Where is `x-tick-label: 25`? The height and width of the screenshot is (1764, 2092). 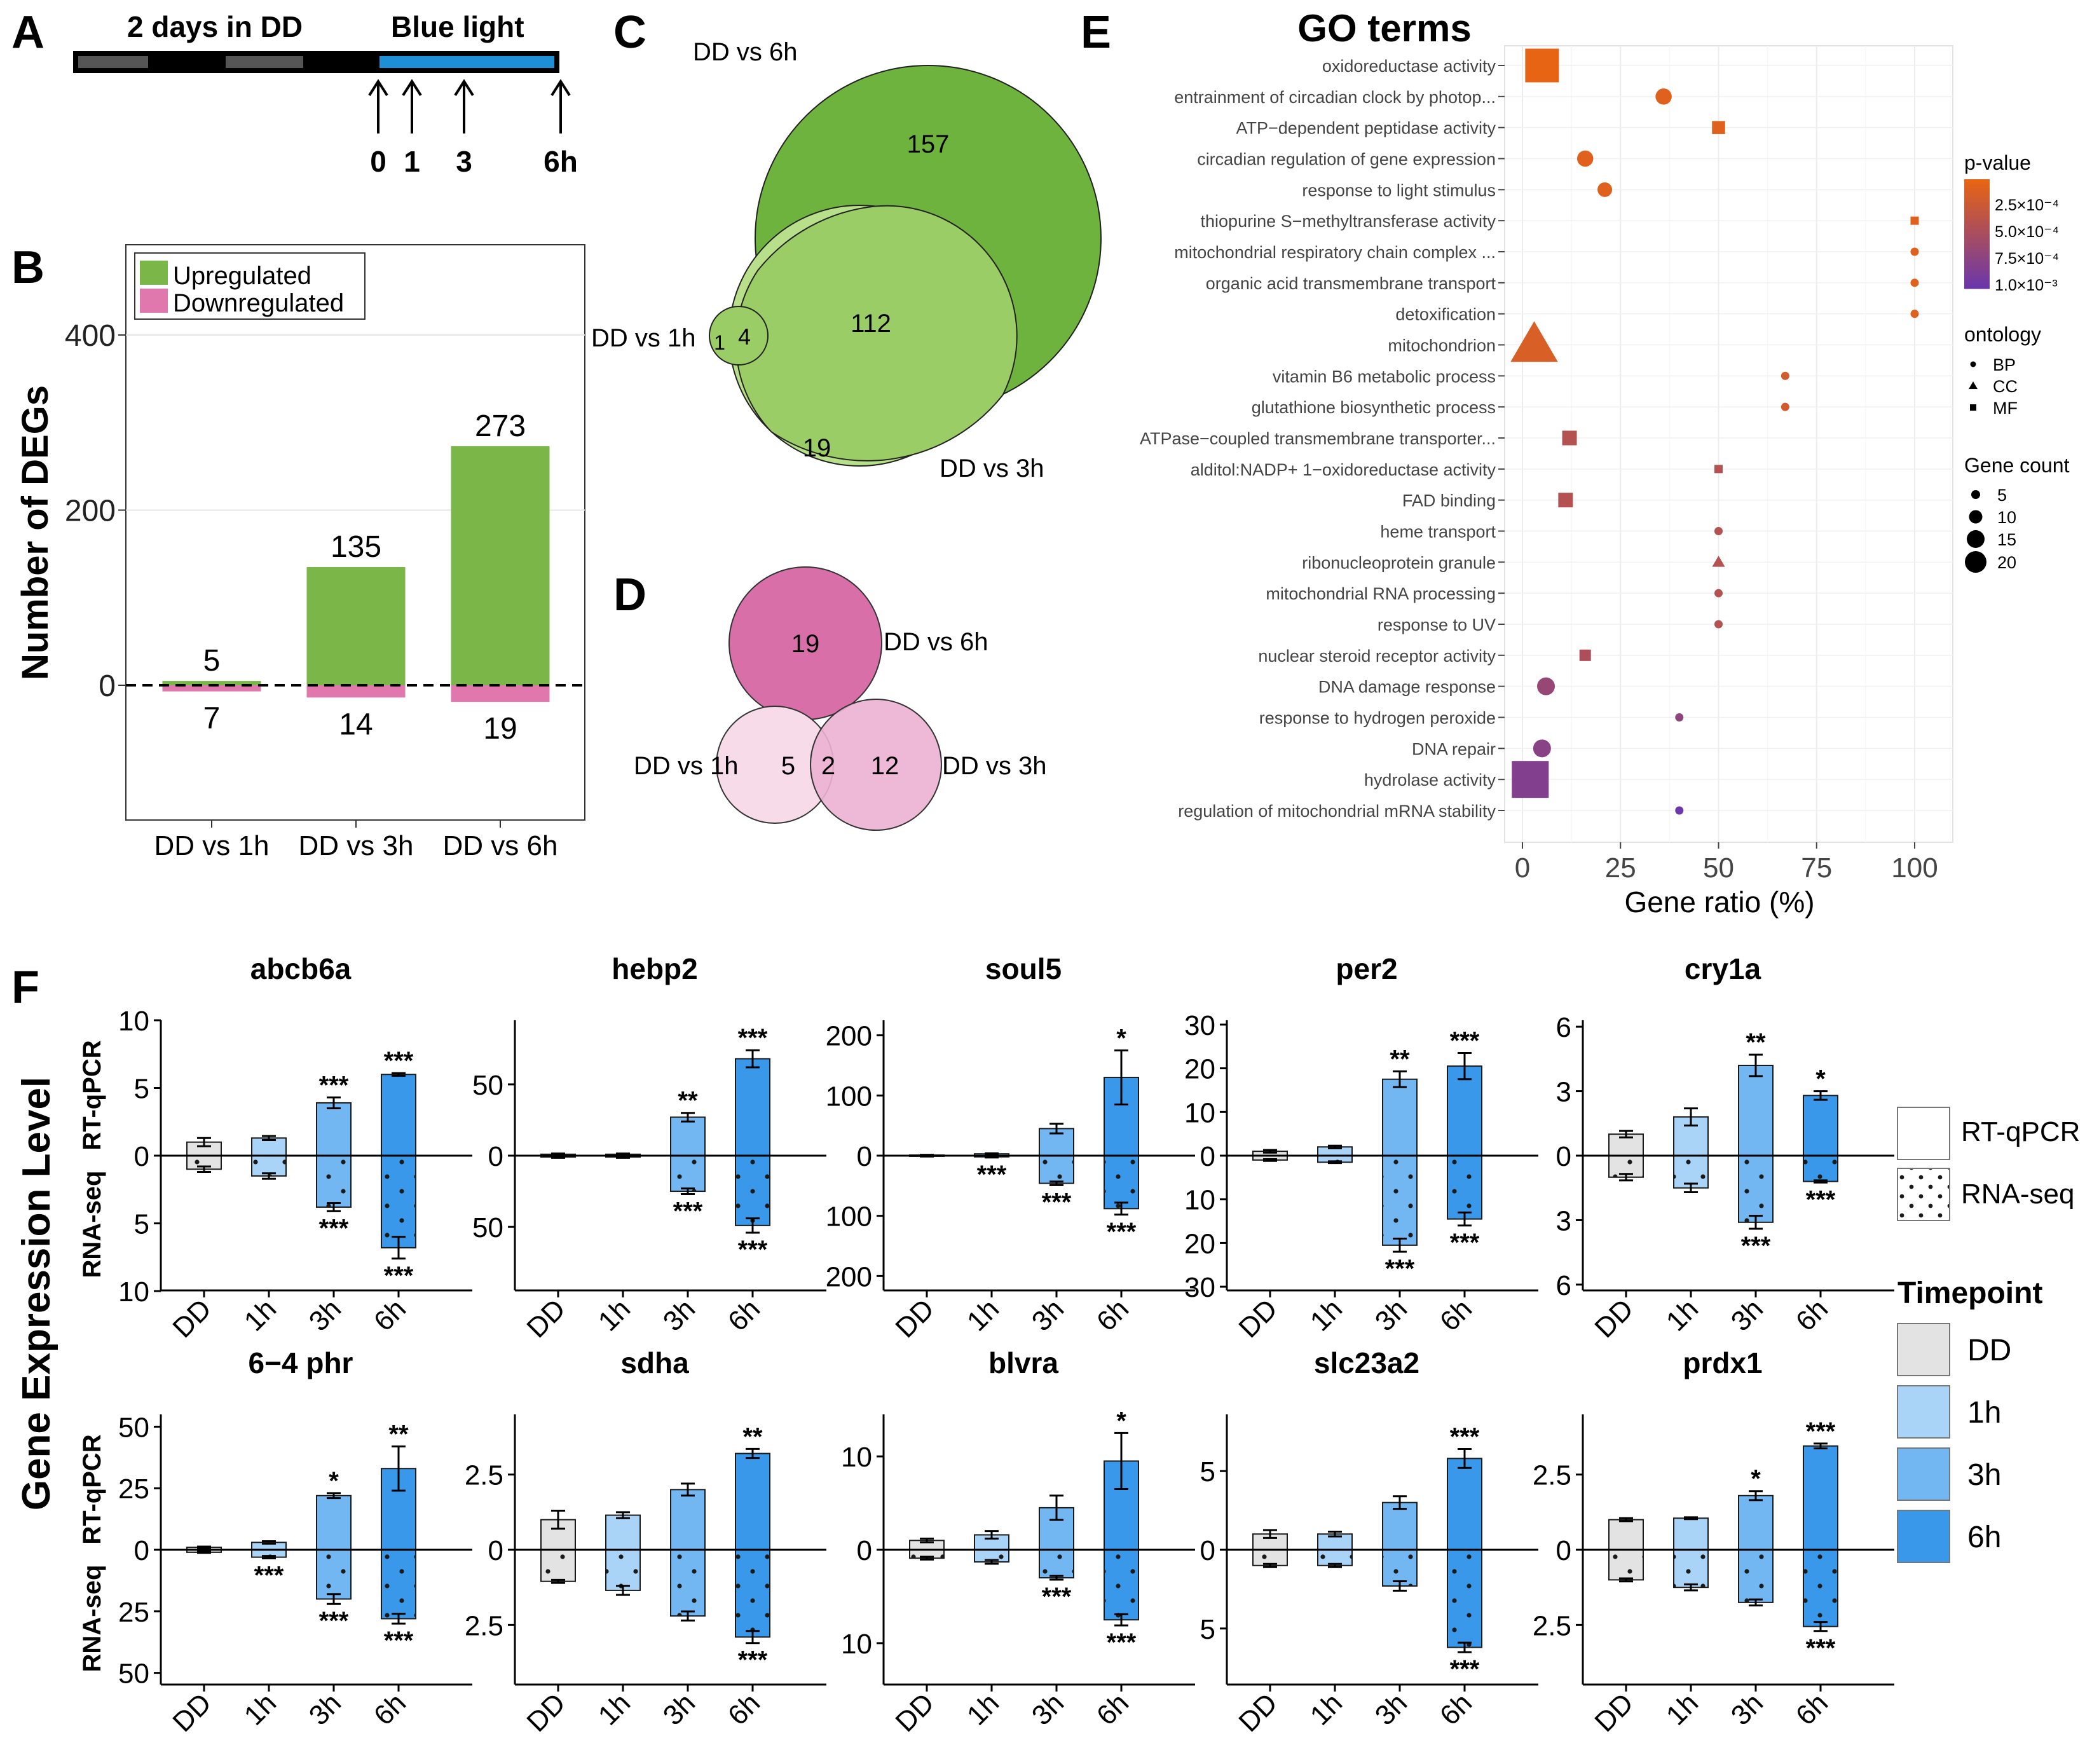 x-tick-label: 25 is located at coordinates (1620, 868).